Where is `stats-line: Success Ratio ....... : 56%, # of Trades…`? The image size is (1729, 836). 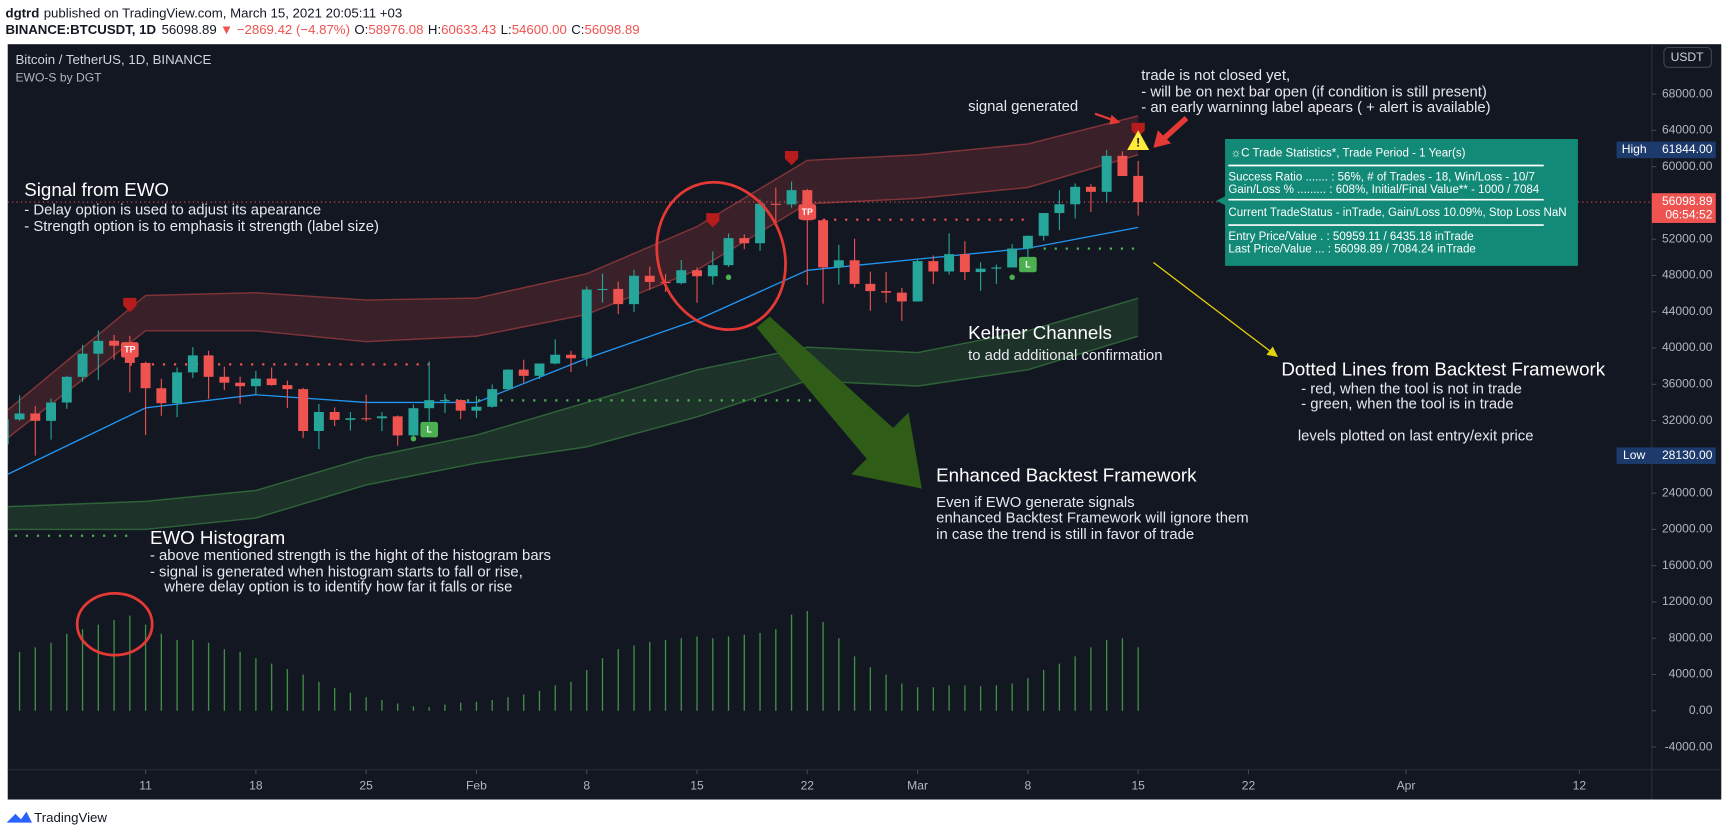
stats-line: Success Ratio ....... : 56%, # of Trades… is located at coordinates (1381, 178).